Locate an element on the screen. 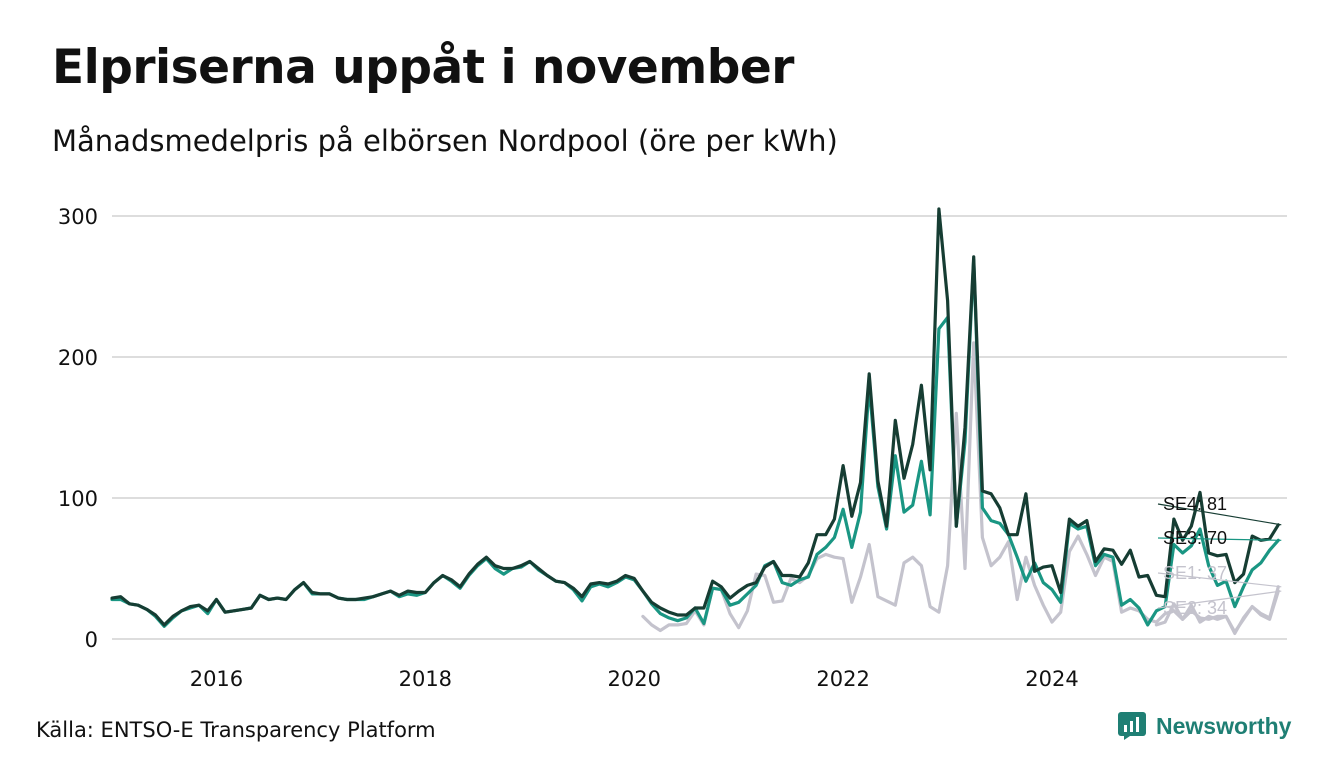 The image size is (1340, 780). end-label-se2: SE2: 34 is located at coordinates (1195, 608).